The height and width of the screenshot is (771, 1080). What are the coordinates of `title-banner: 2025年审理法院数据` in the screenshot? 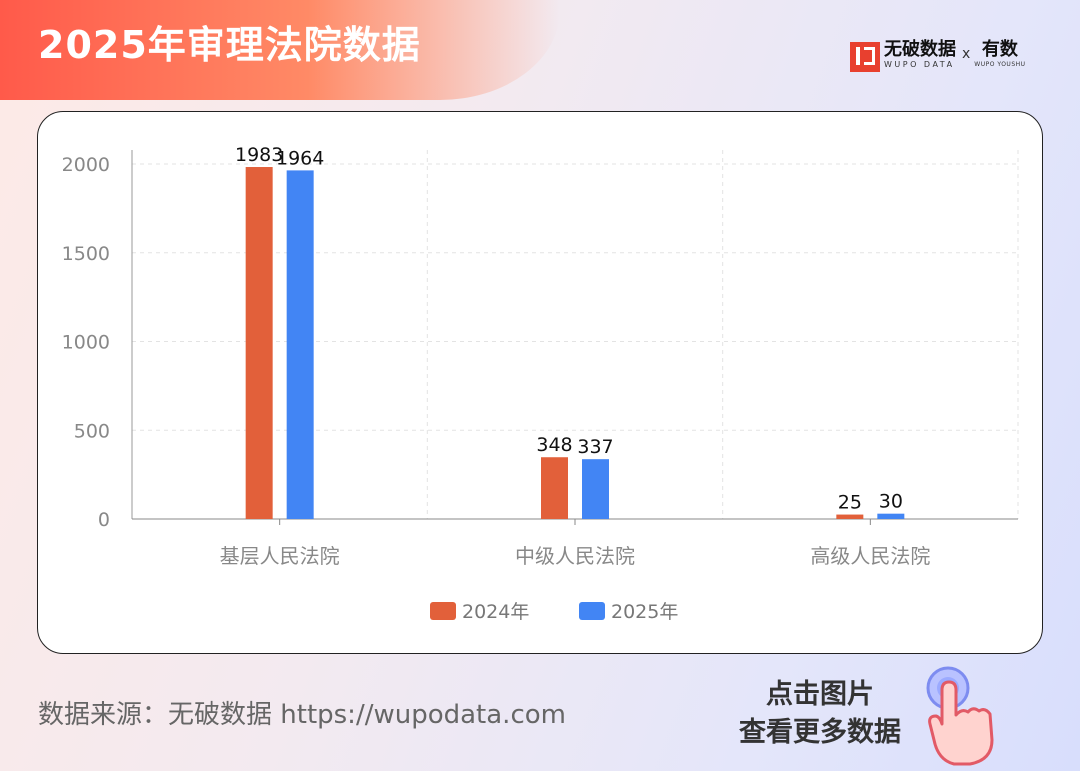 It's located at (280, 50).